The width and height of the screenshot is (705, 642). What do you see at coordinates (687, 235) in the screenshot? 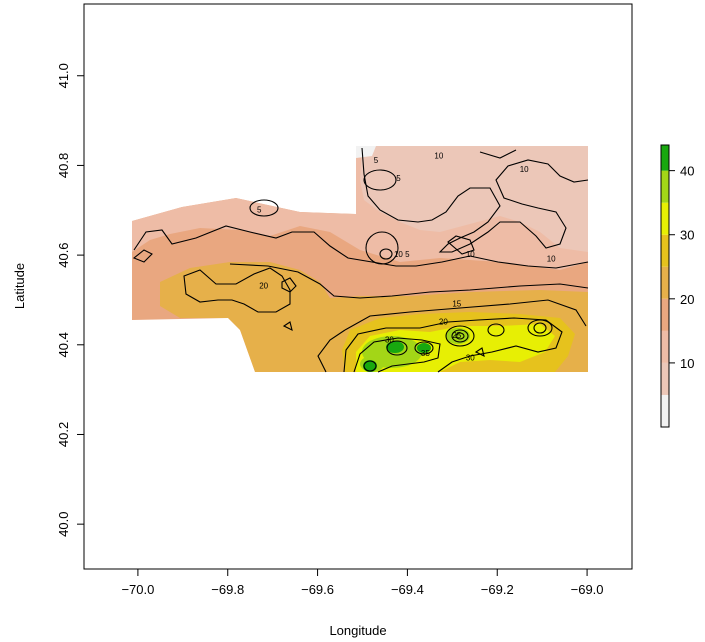
I see `colorbar-tick-label: 30` at bounding box center [687, 235].